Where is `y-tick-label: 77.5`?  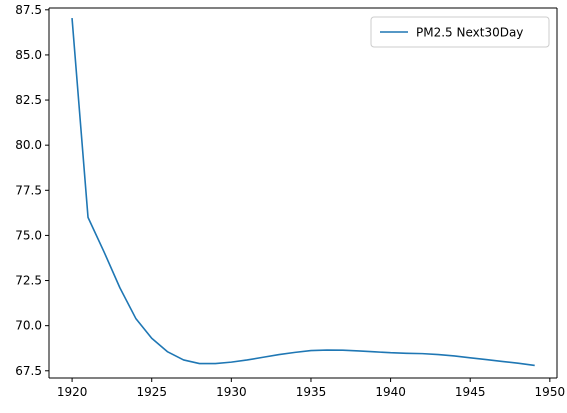
y-tick-label: 77.5 is located at coordinates (28, 190).